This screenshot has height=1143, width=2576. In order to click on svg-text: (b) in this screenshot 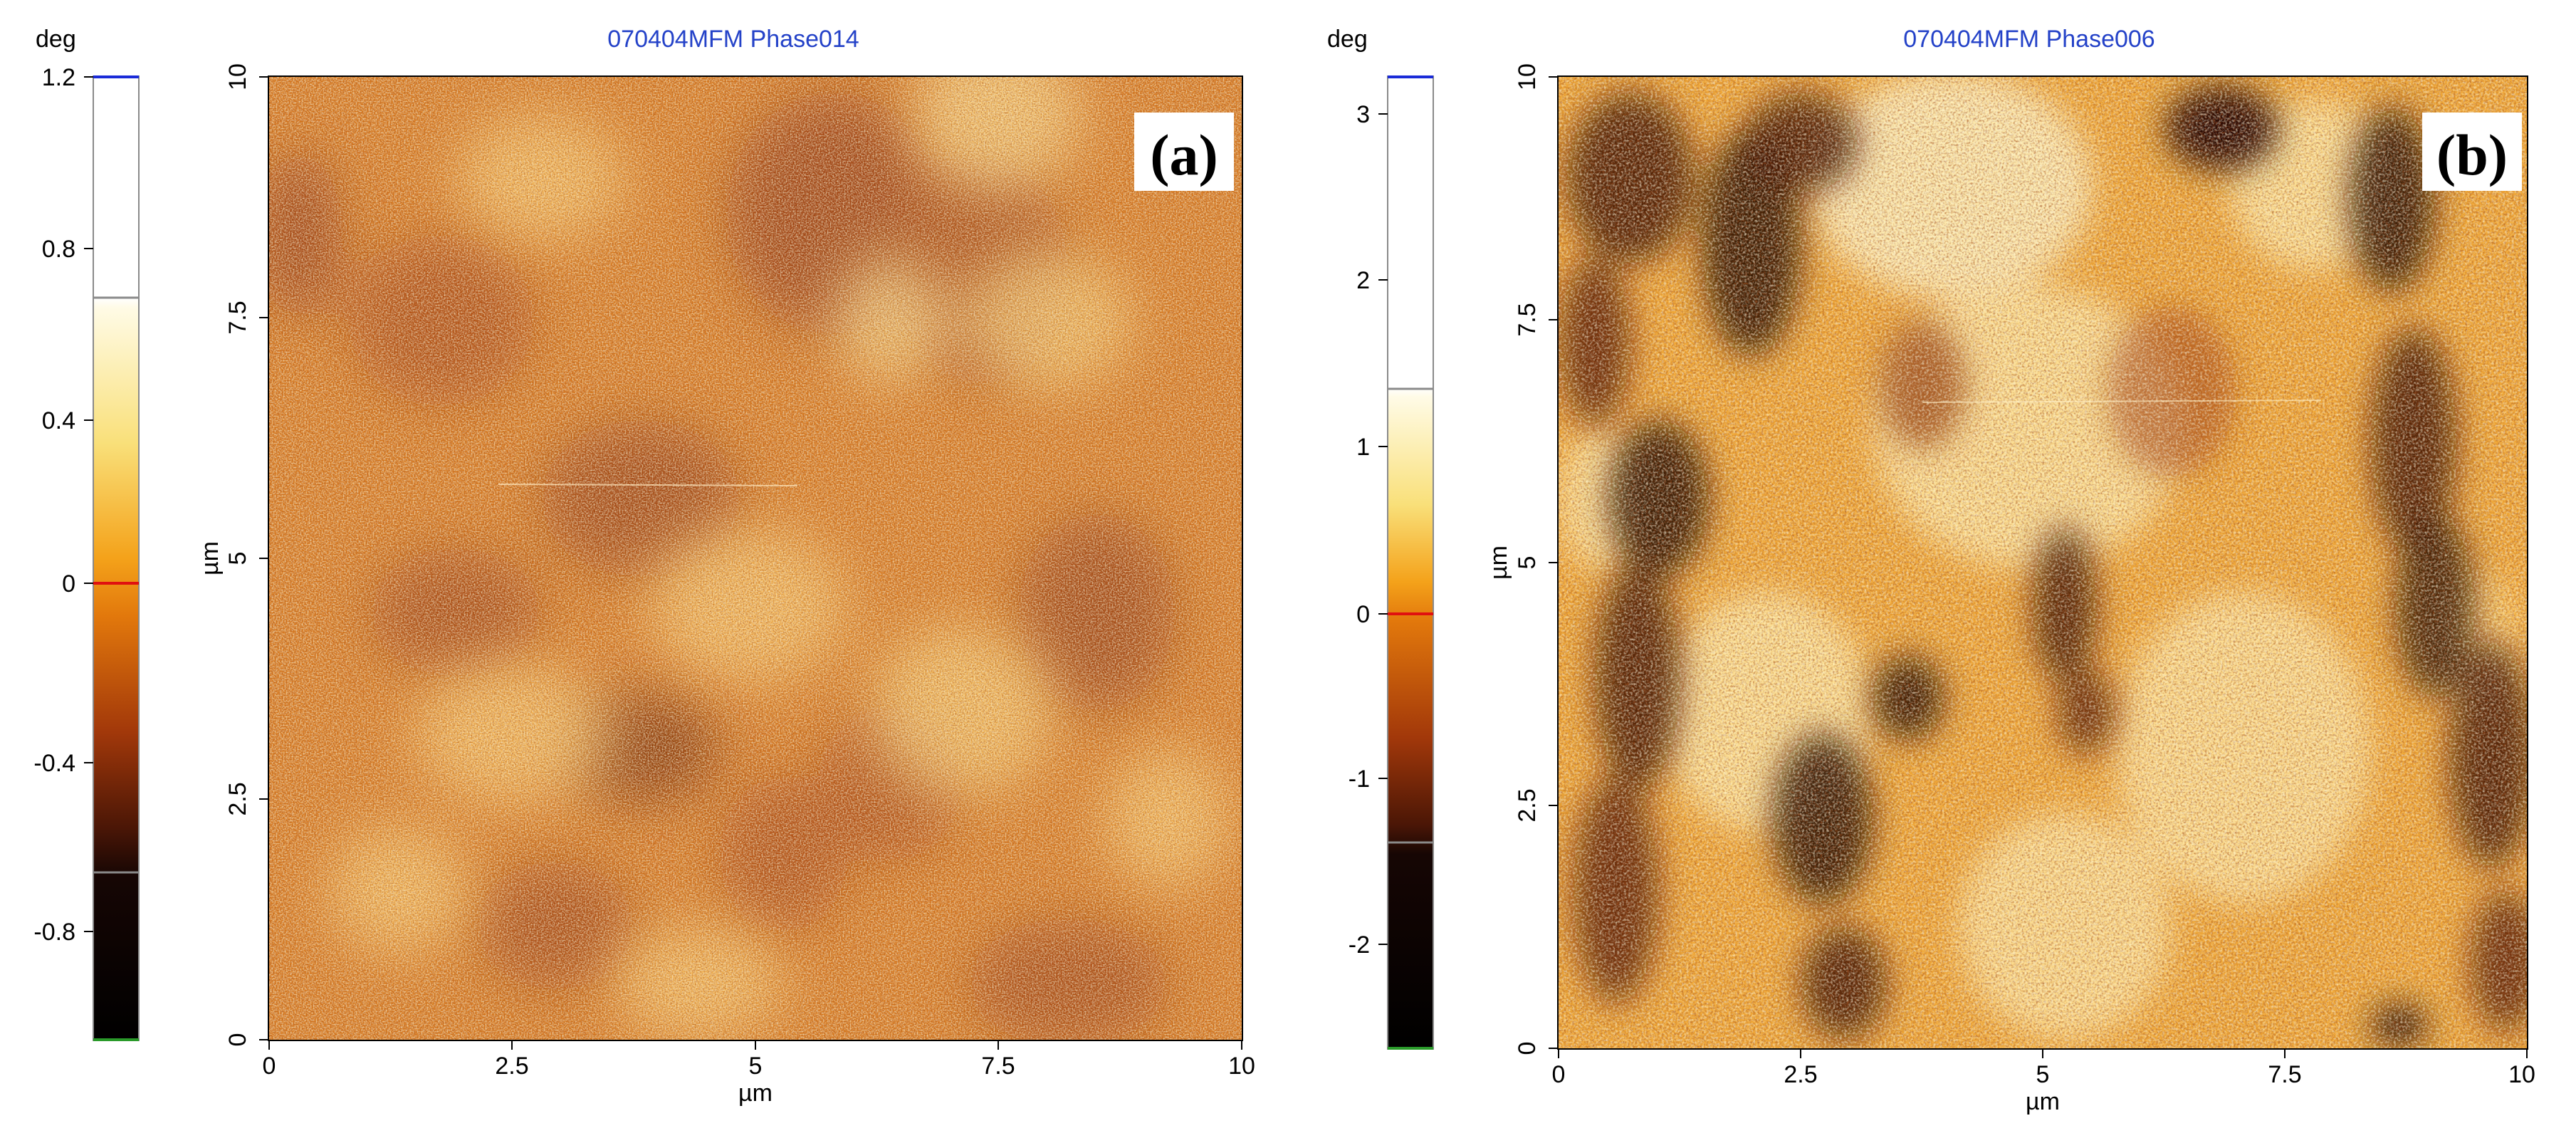, I will do `click(2472, 154)`.